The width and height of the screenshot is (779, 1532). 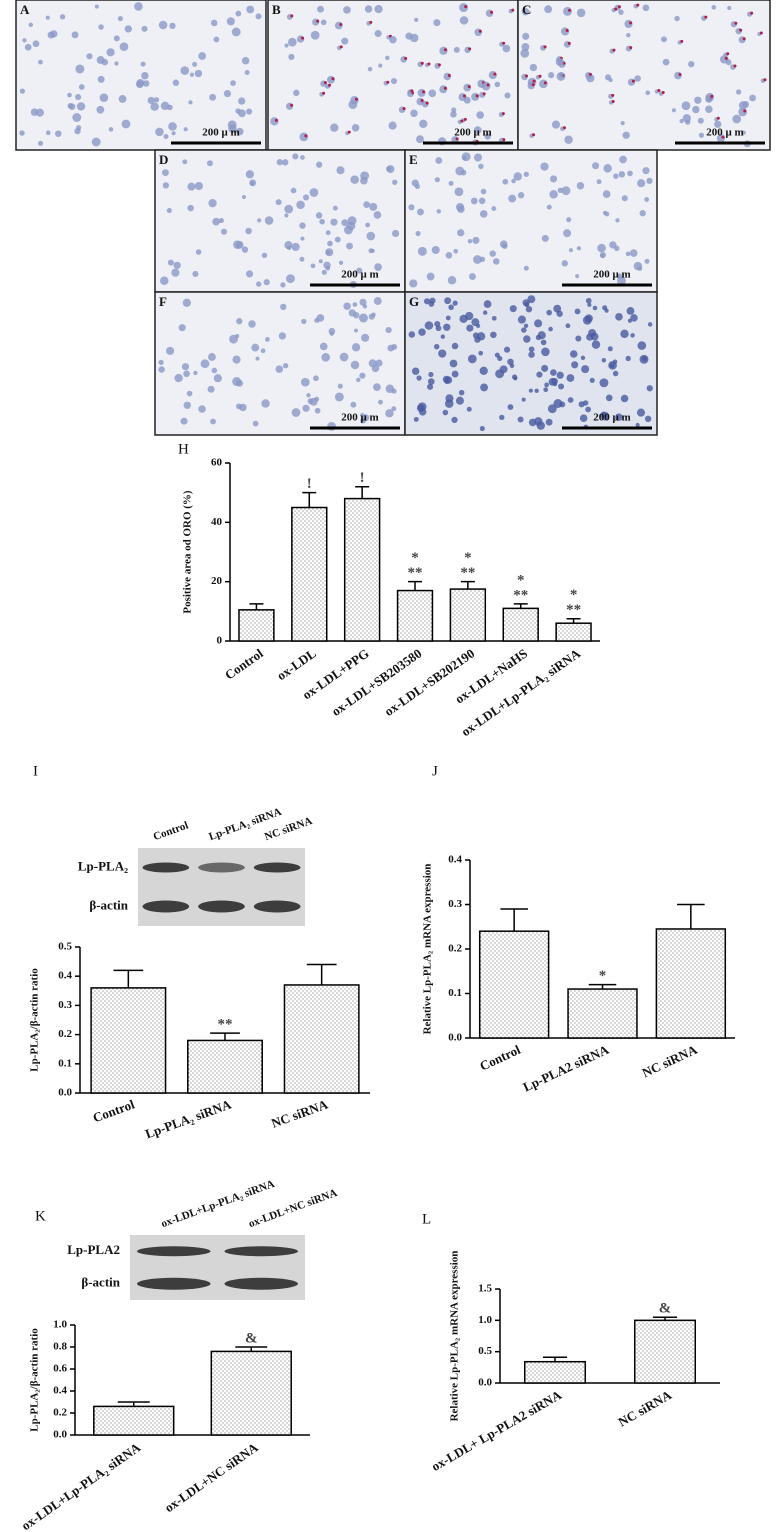 I want to click on annotation: !, so click(x=309, y=484).